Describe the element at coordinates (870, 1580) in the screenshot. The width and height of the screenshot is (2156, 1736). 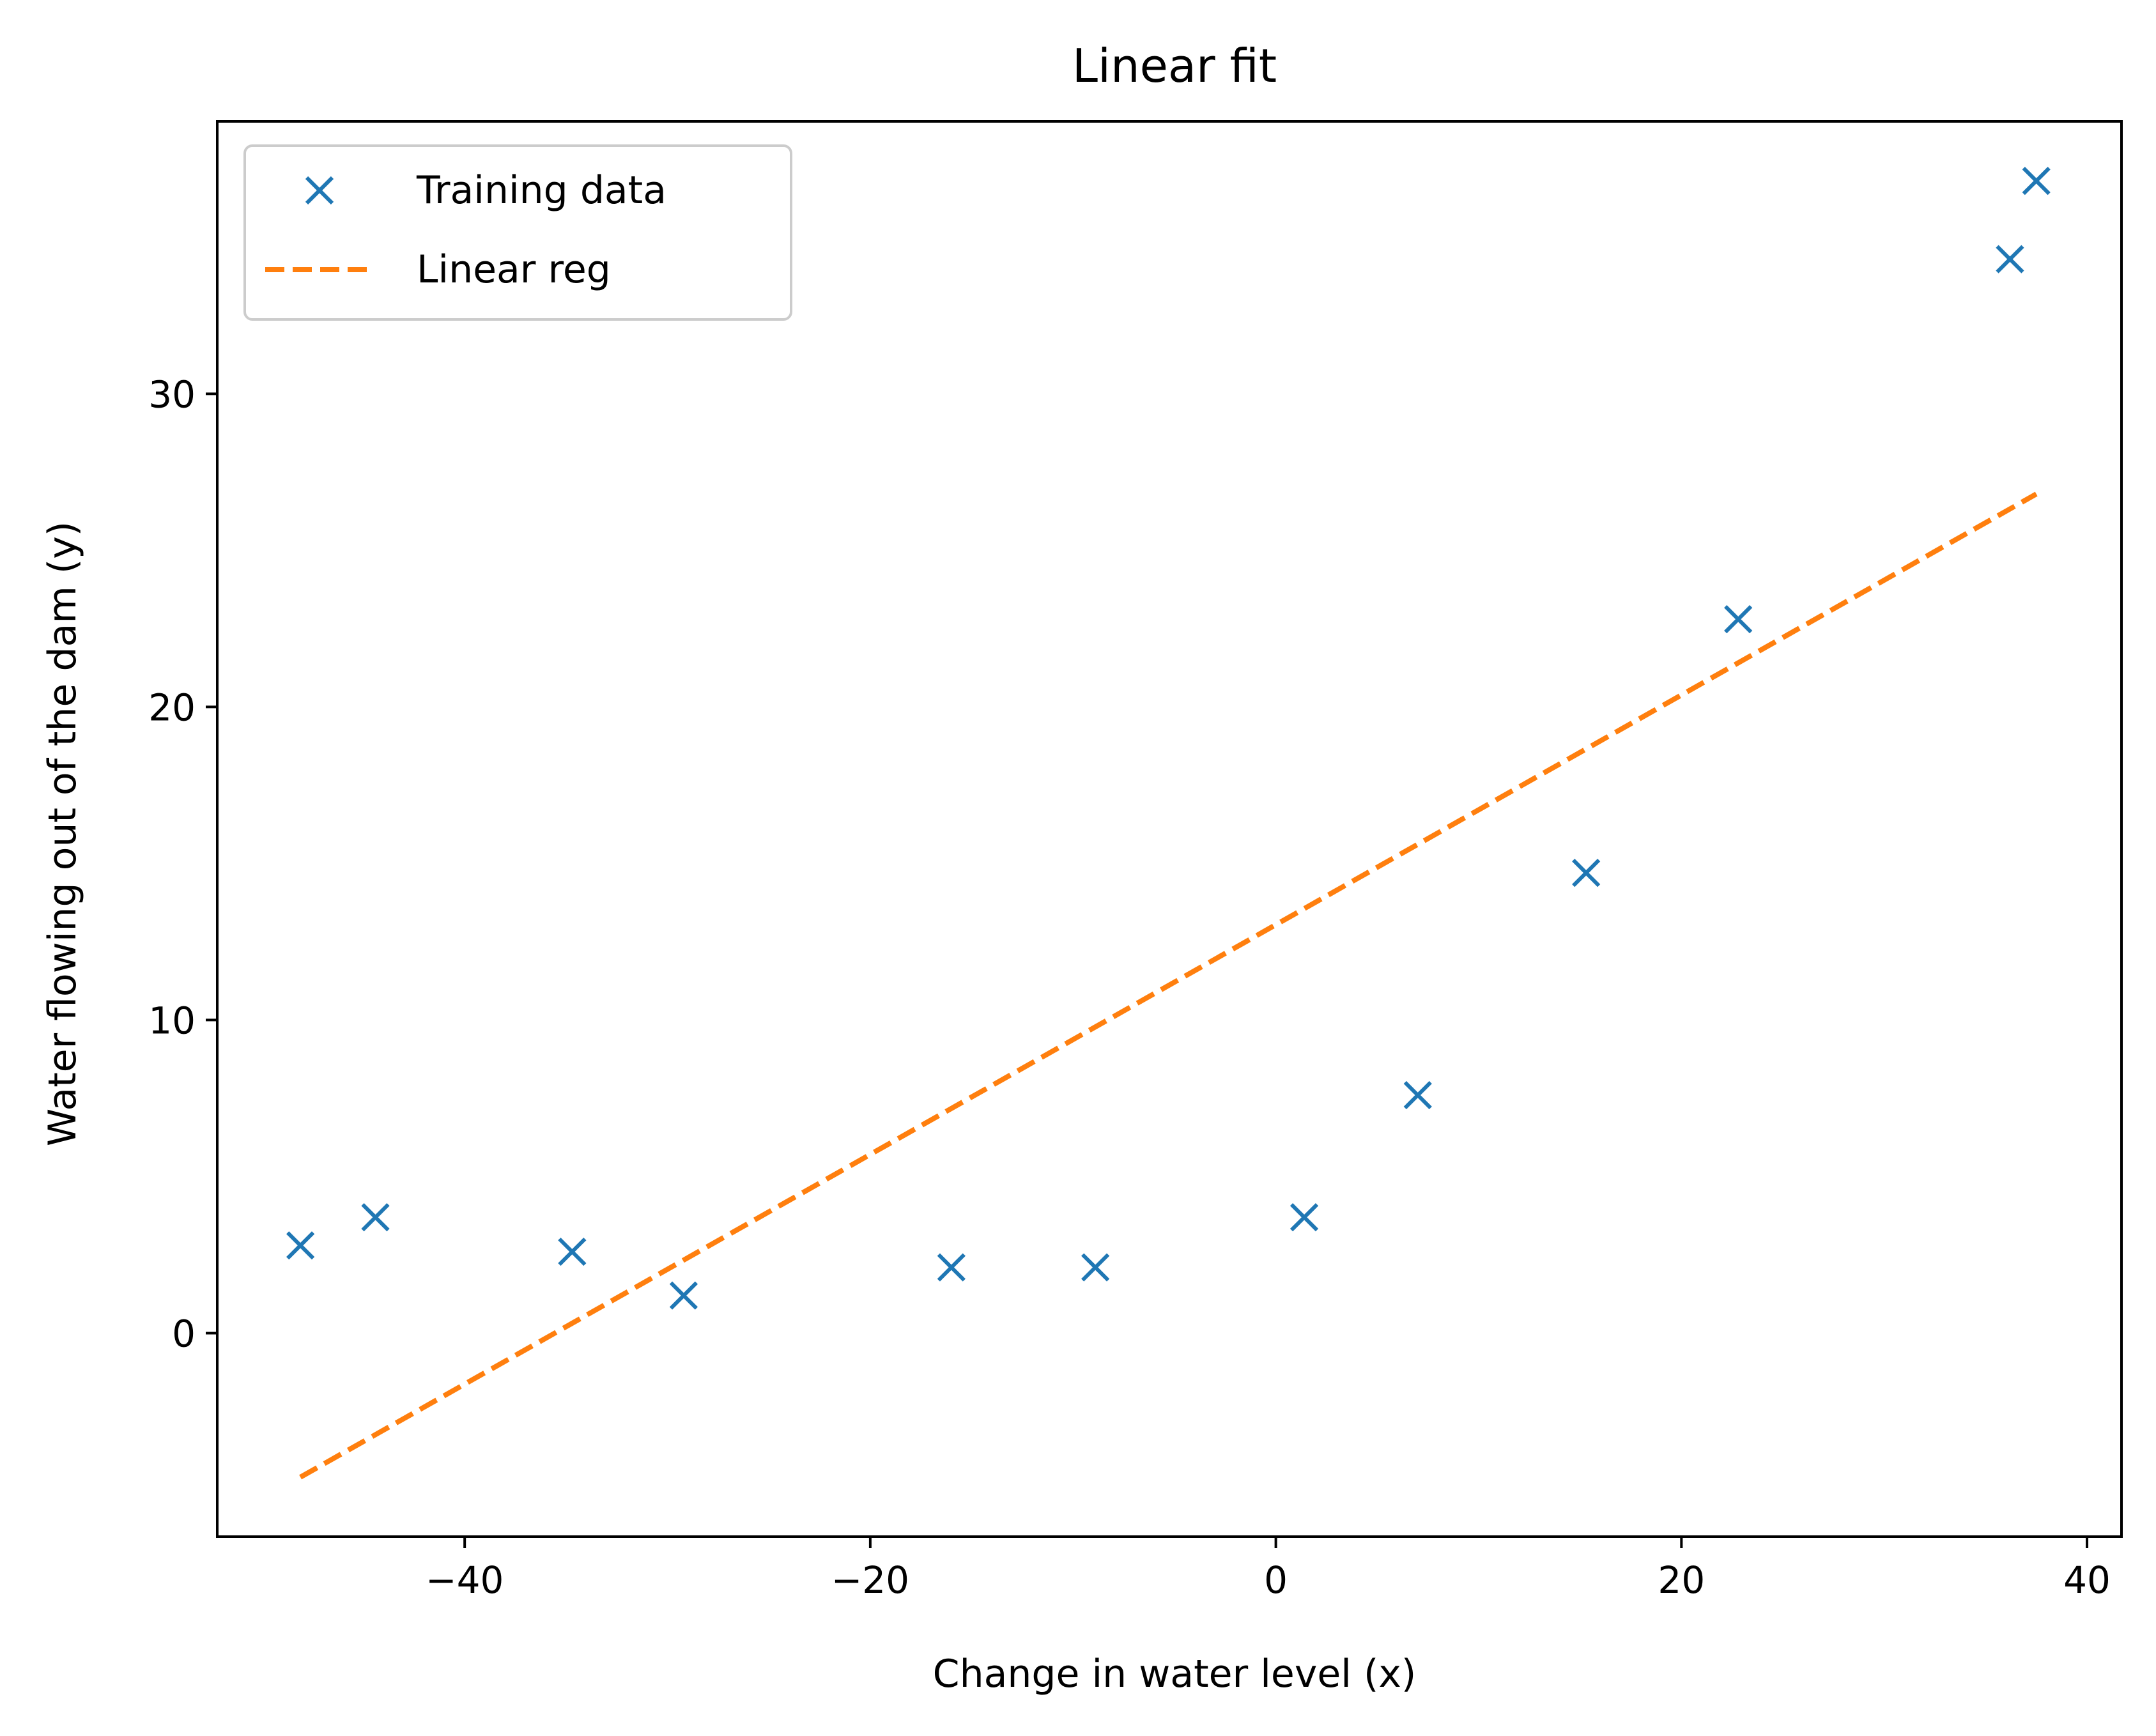
I see `x-tick-label: −20` at that location.